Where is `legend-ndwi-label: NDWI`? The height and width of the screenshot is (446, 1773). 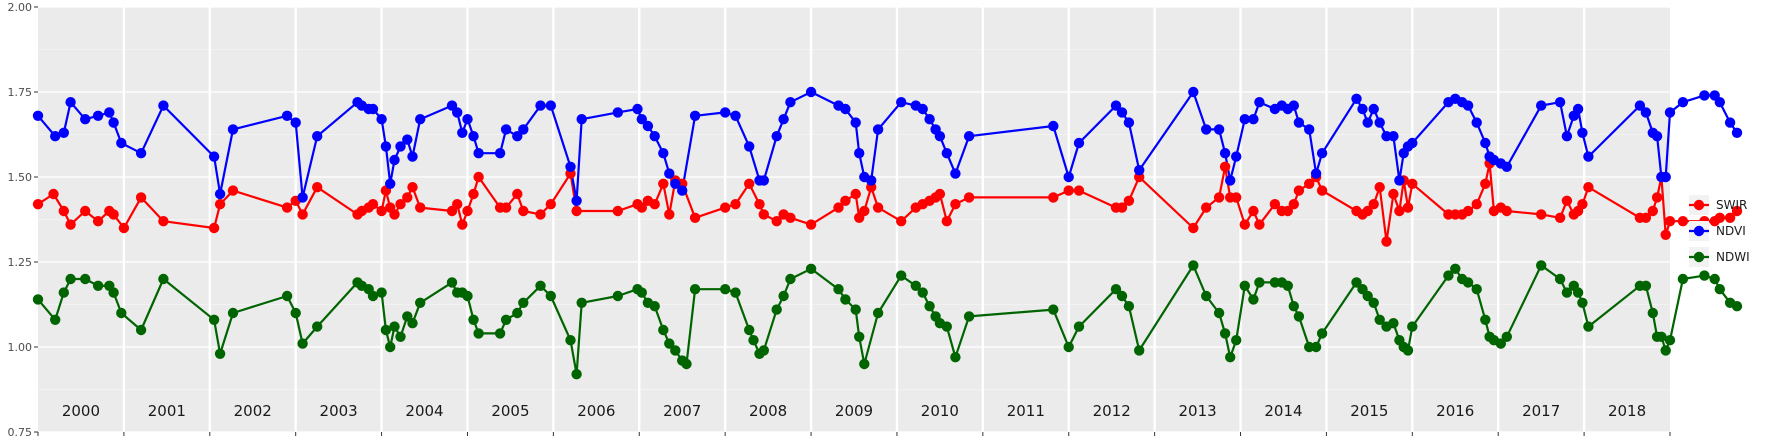
legend-ndwi-label: NDWI is located at coordinates (1733, 257).